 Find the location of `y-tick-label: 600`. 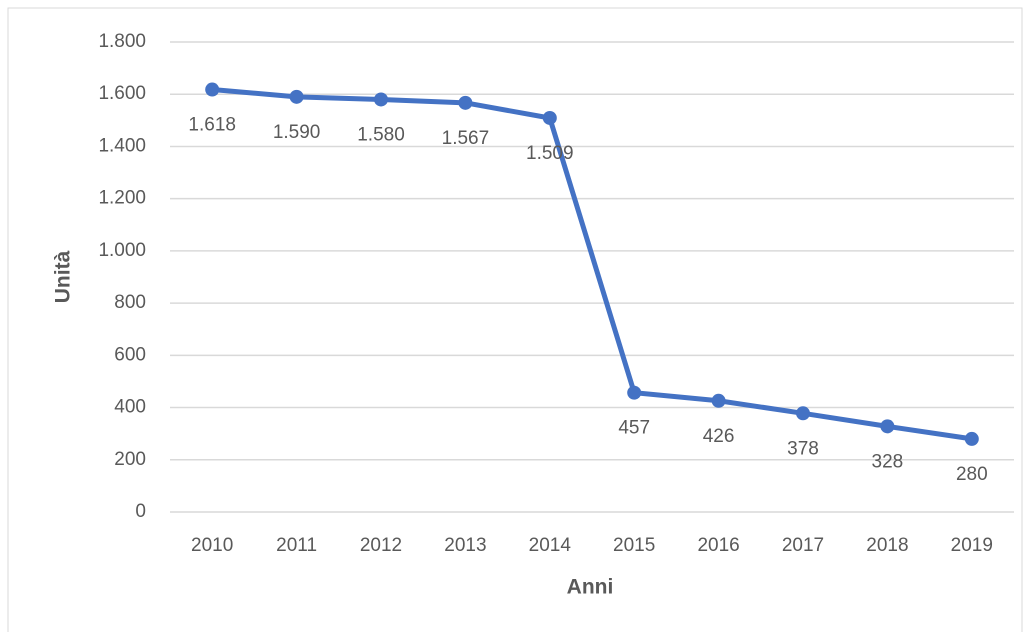

y-tick-label: 600 is located at coordinates (130, 354).